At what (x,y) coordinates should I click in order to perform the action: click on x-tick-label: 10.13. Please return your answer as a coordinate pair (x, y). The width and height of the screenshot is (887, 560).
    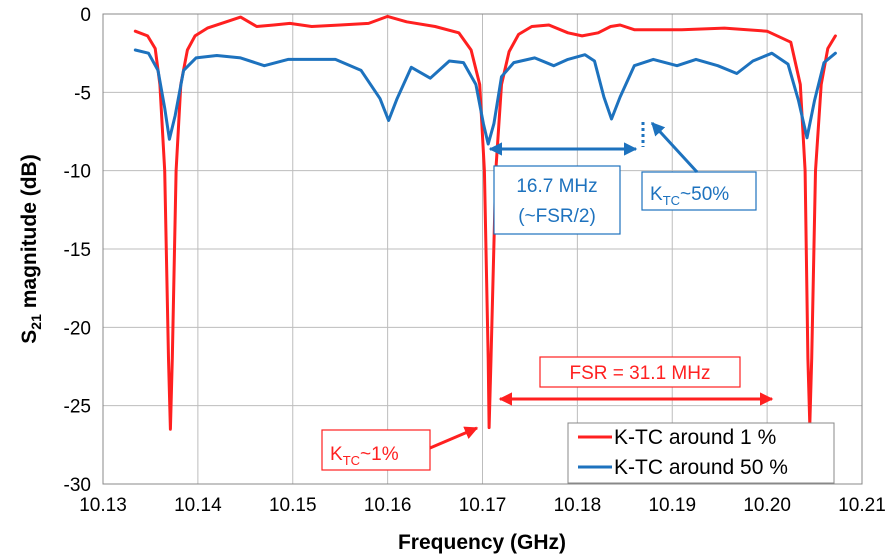
    Looking at the image, I should click on (103, 505).